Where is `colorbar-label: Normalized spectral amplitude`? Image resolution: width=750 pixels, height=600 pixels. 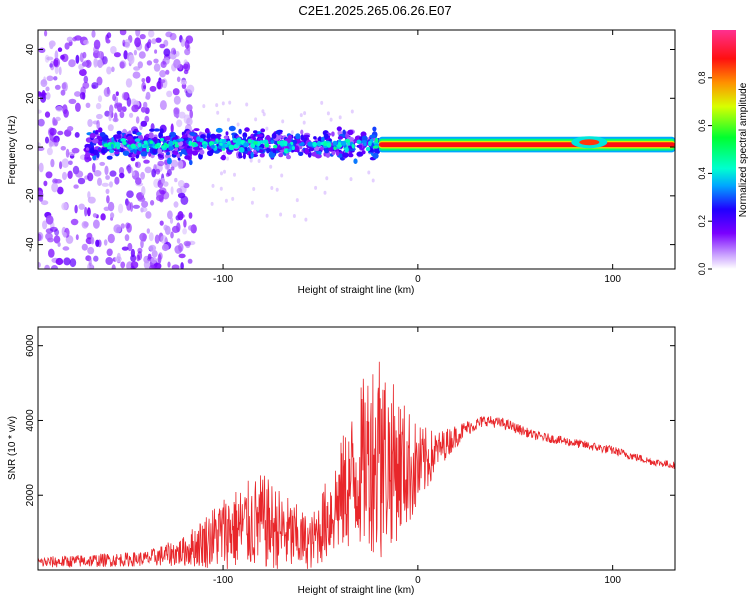 colorbar-label: Normalized spectral amplitude is located at coordinates (743, 149).